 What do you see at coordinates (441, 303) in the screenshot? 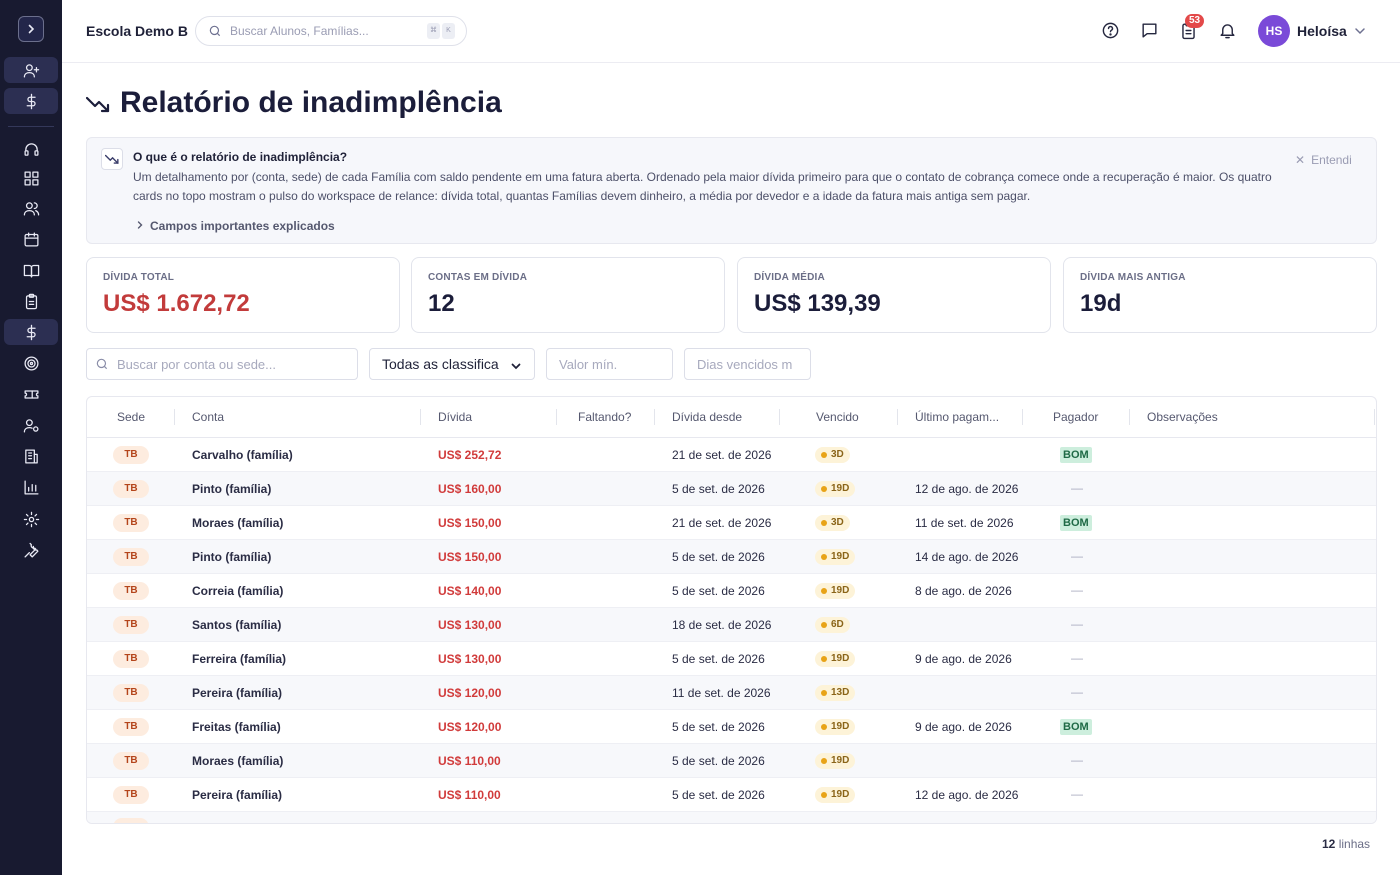
I see `kpi-value: 12` at bounding box center [441, 303].